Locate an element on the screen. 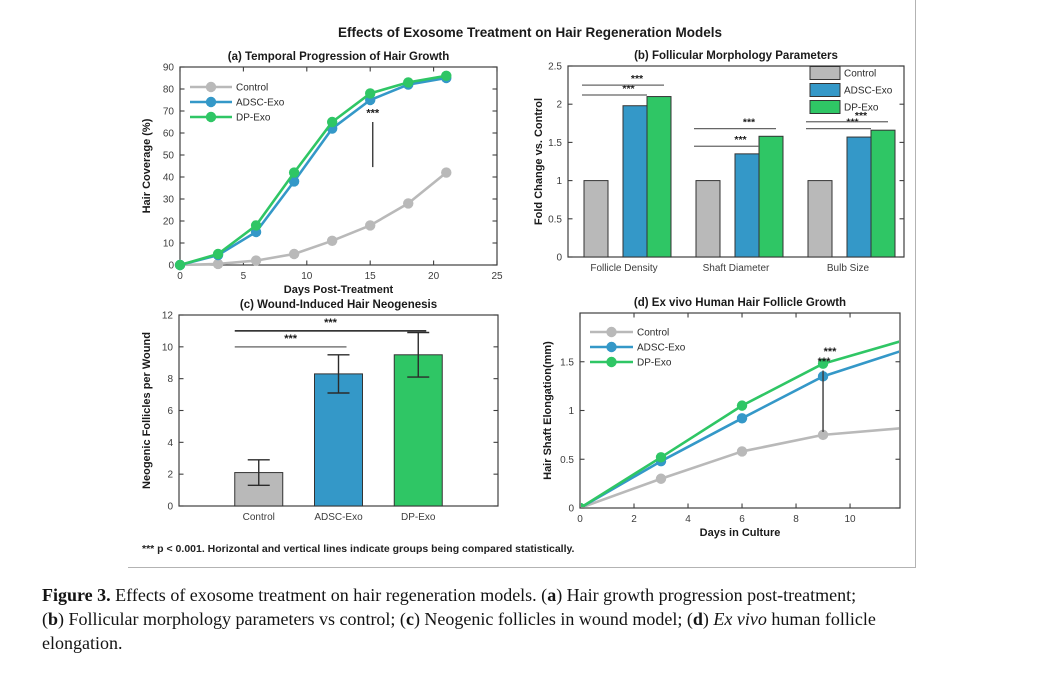 Image resolution: width=1056 pixels, height=677 pixels. y-tick-label: 1 is located at coordinates (559, 181).